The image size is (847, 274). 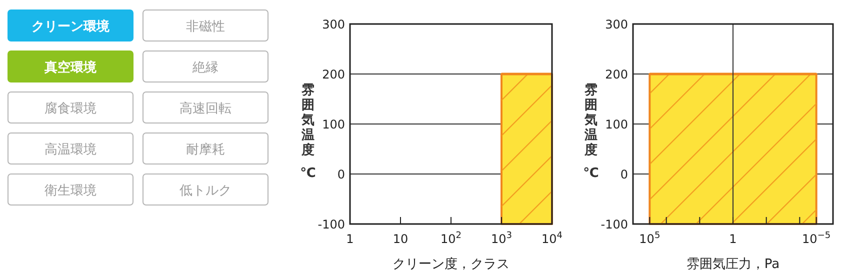 I want to click on category-label: 高速回転, so click(x=206, y=108).